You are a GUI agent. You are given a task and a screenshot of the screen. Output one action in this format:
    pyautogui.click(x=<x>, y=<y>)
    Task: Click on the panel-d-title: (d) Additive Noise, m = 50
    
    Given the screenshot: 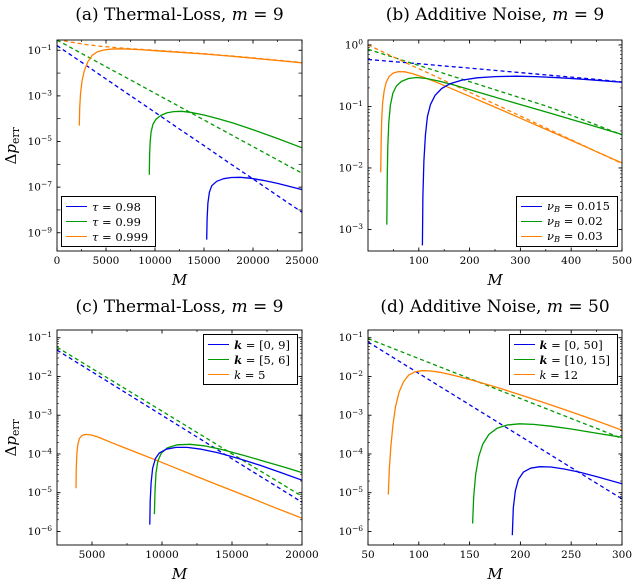 What is the action you would take?
    pyautogui.click(x=495, y=307)
    